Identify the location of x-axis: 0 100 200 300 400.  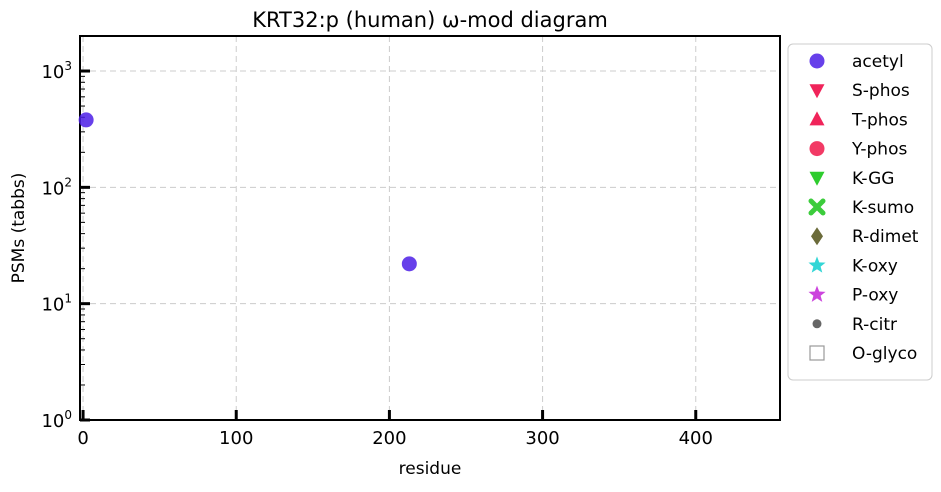
(395, 429).